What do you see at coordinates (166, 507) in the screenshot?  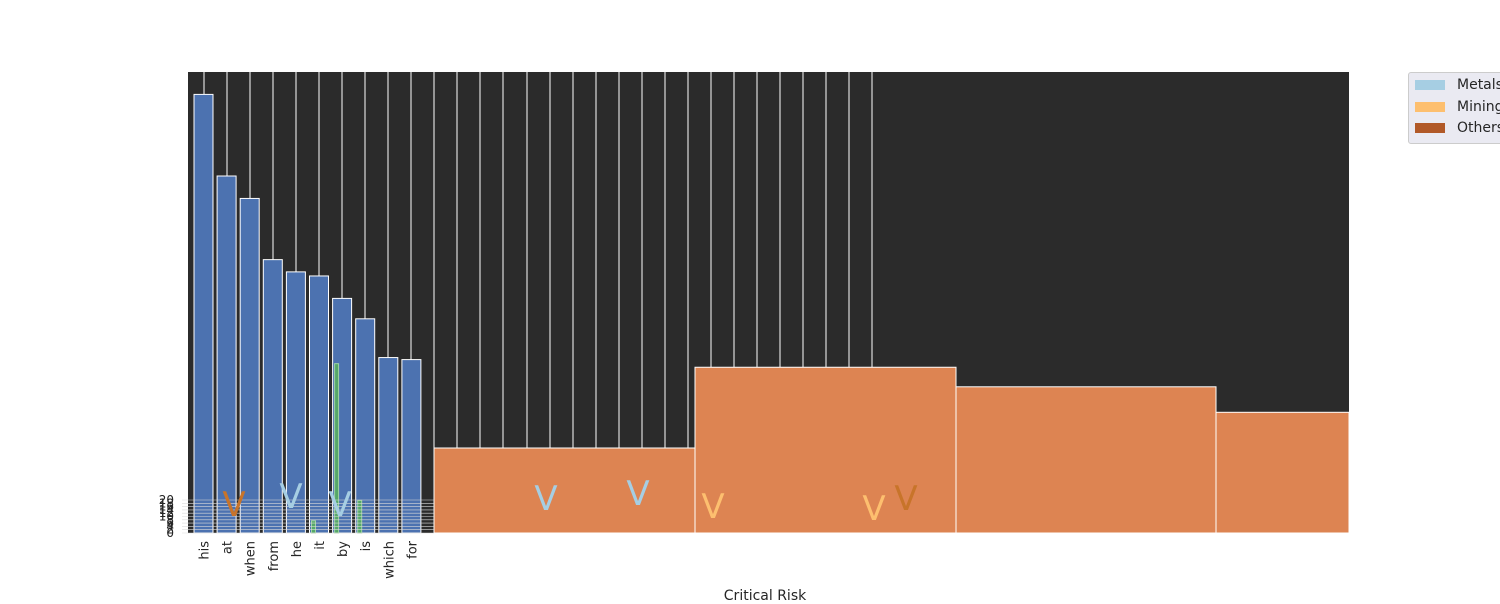 I see `y-tick-label-16: 16` at bounding box center [166, 507].